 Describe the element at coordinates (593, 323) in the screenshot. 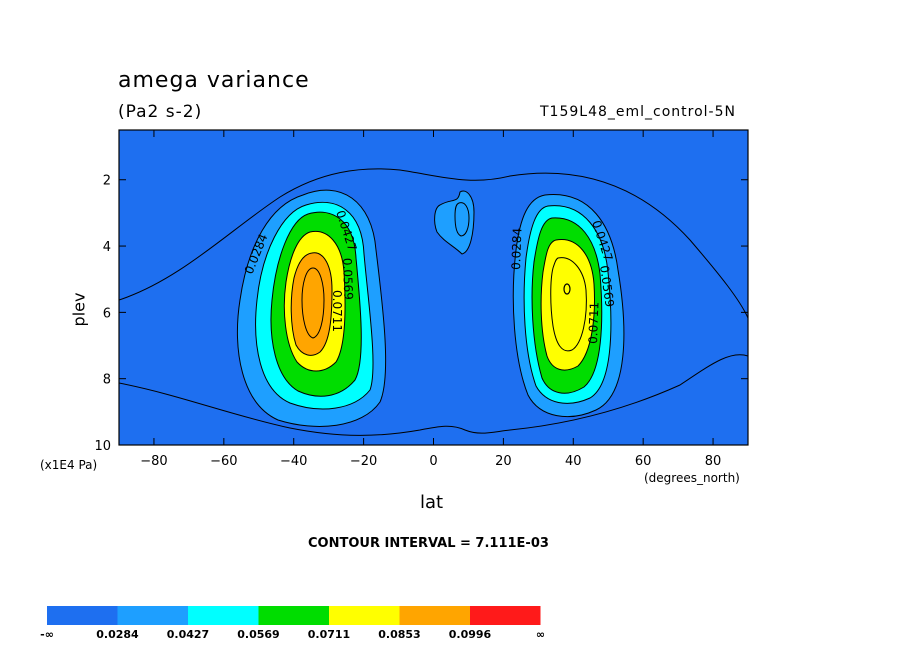

I see `clabel-right-0711: 0.0711` at that location.